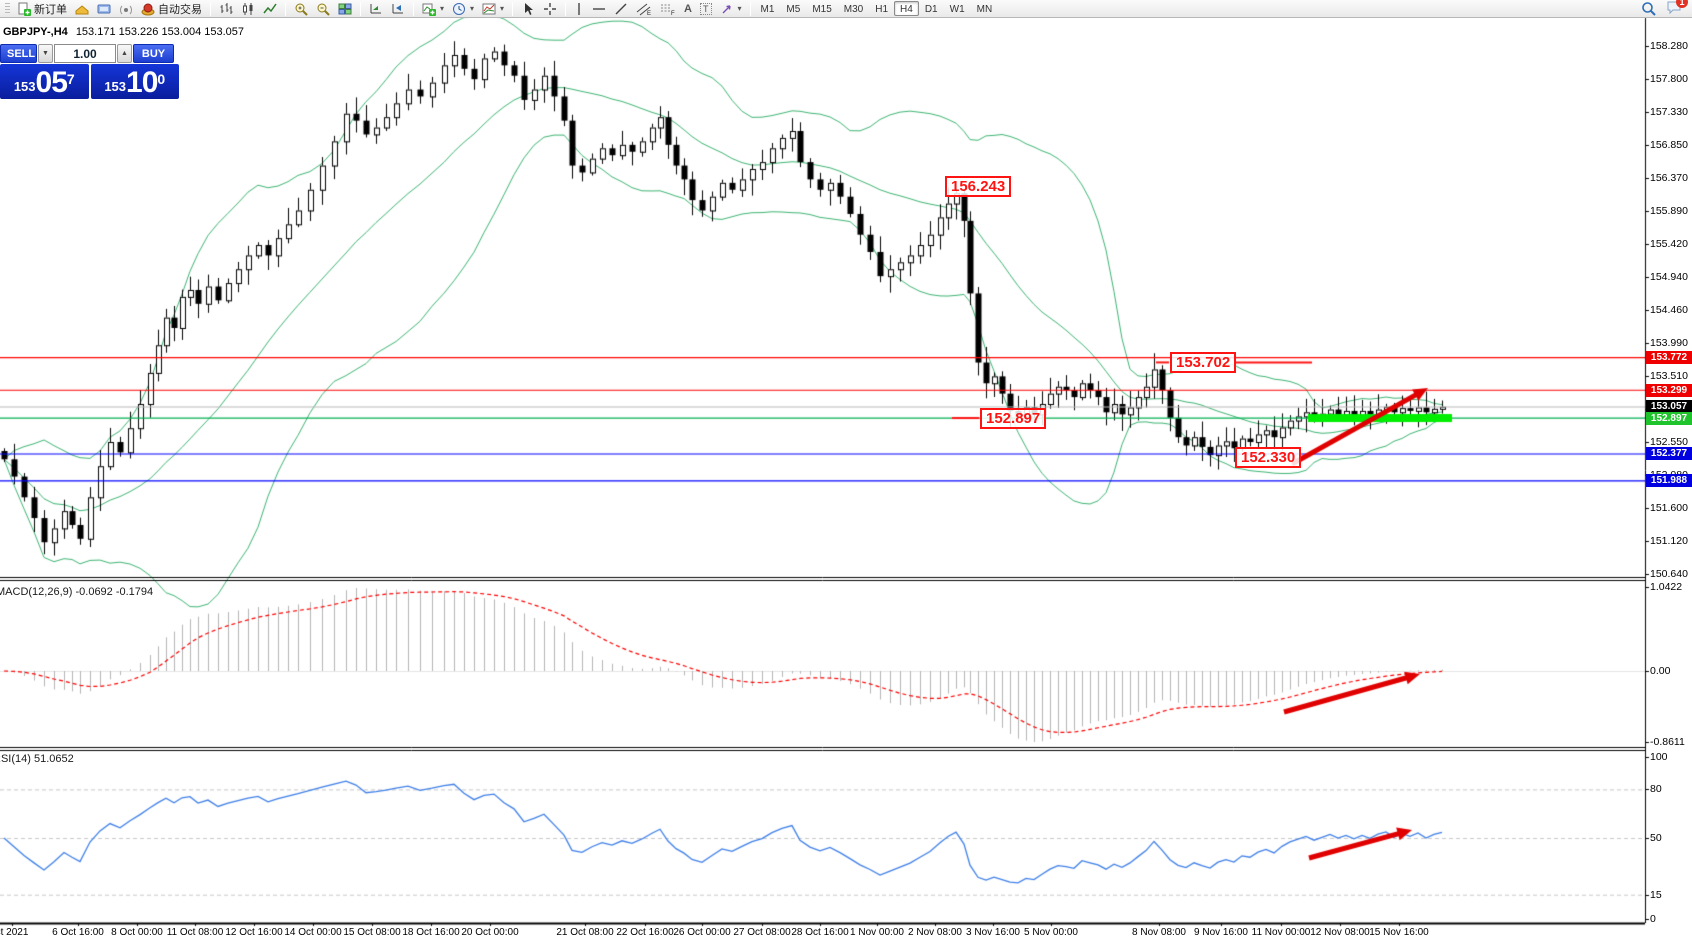  Describe the element at coordinates (124, 53) in the screenshot. I see `volume-increase-button: ▲` at that location.